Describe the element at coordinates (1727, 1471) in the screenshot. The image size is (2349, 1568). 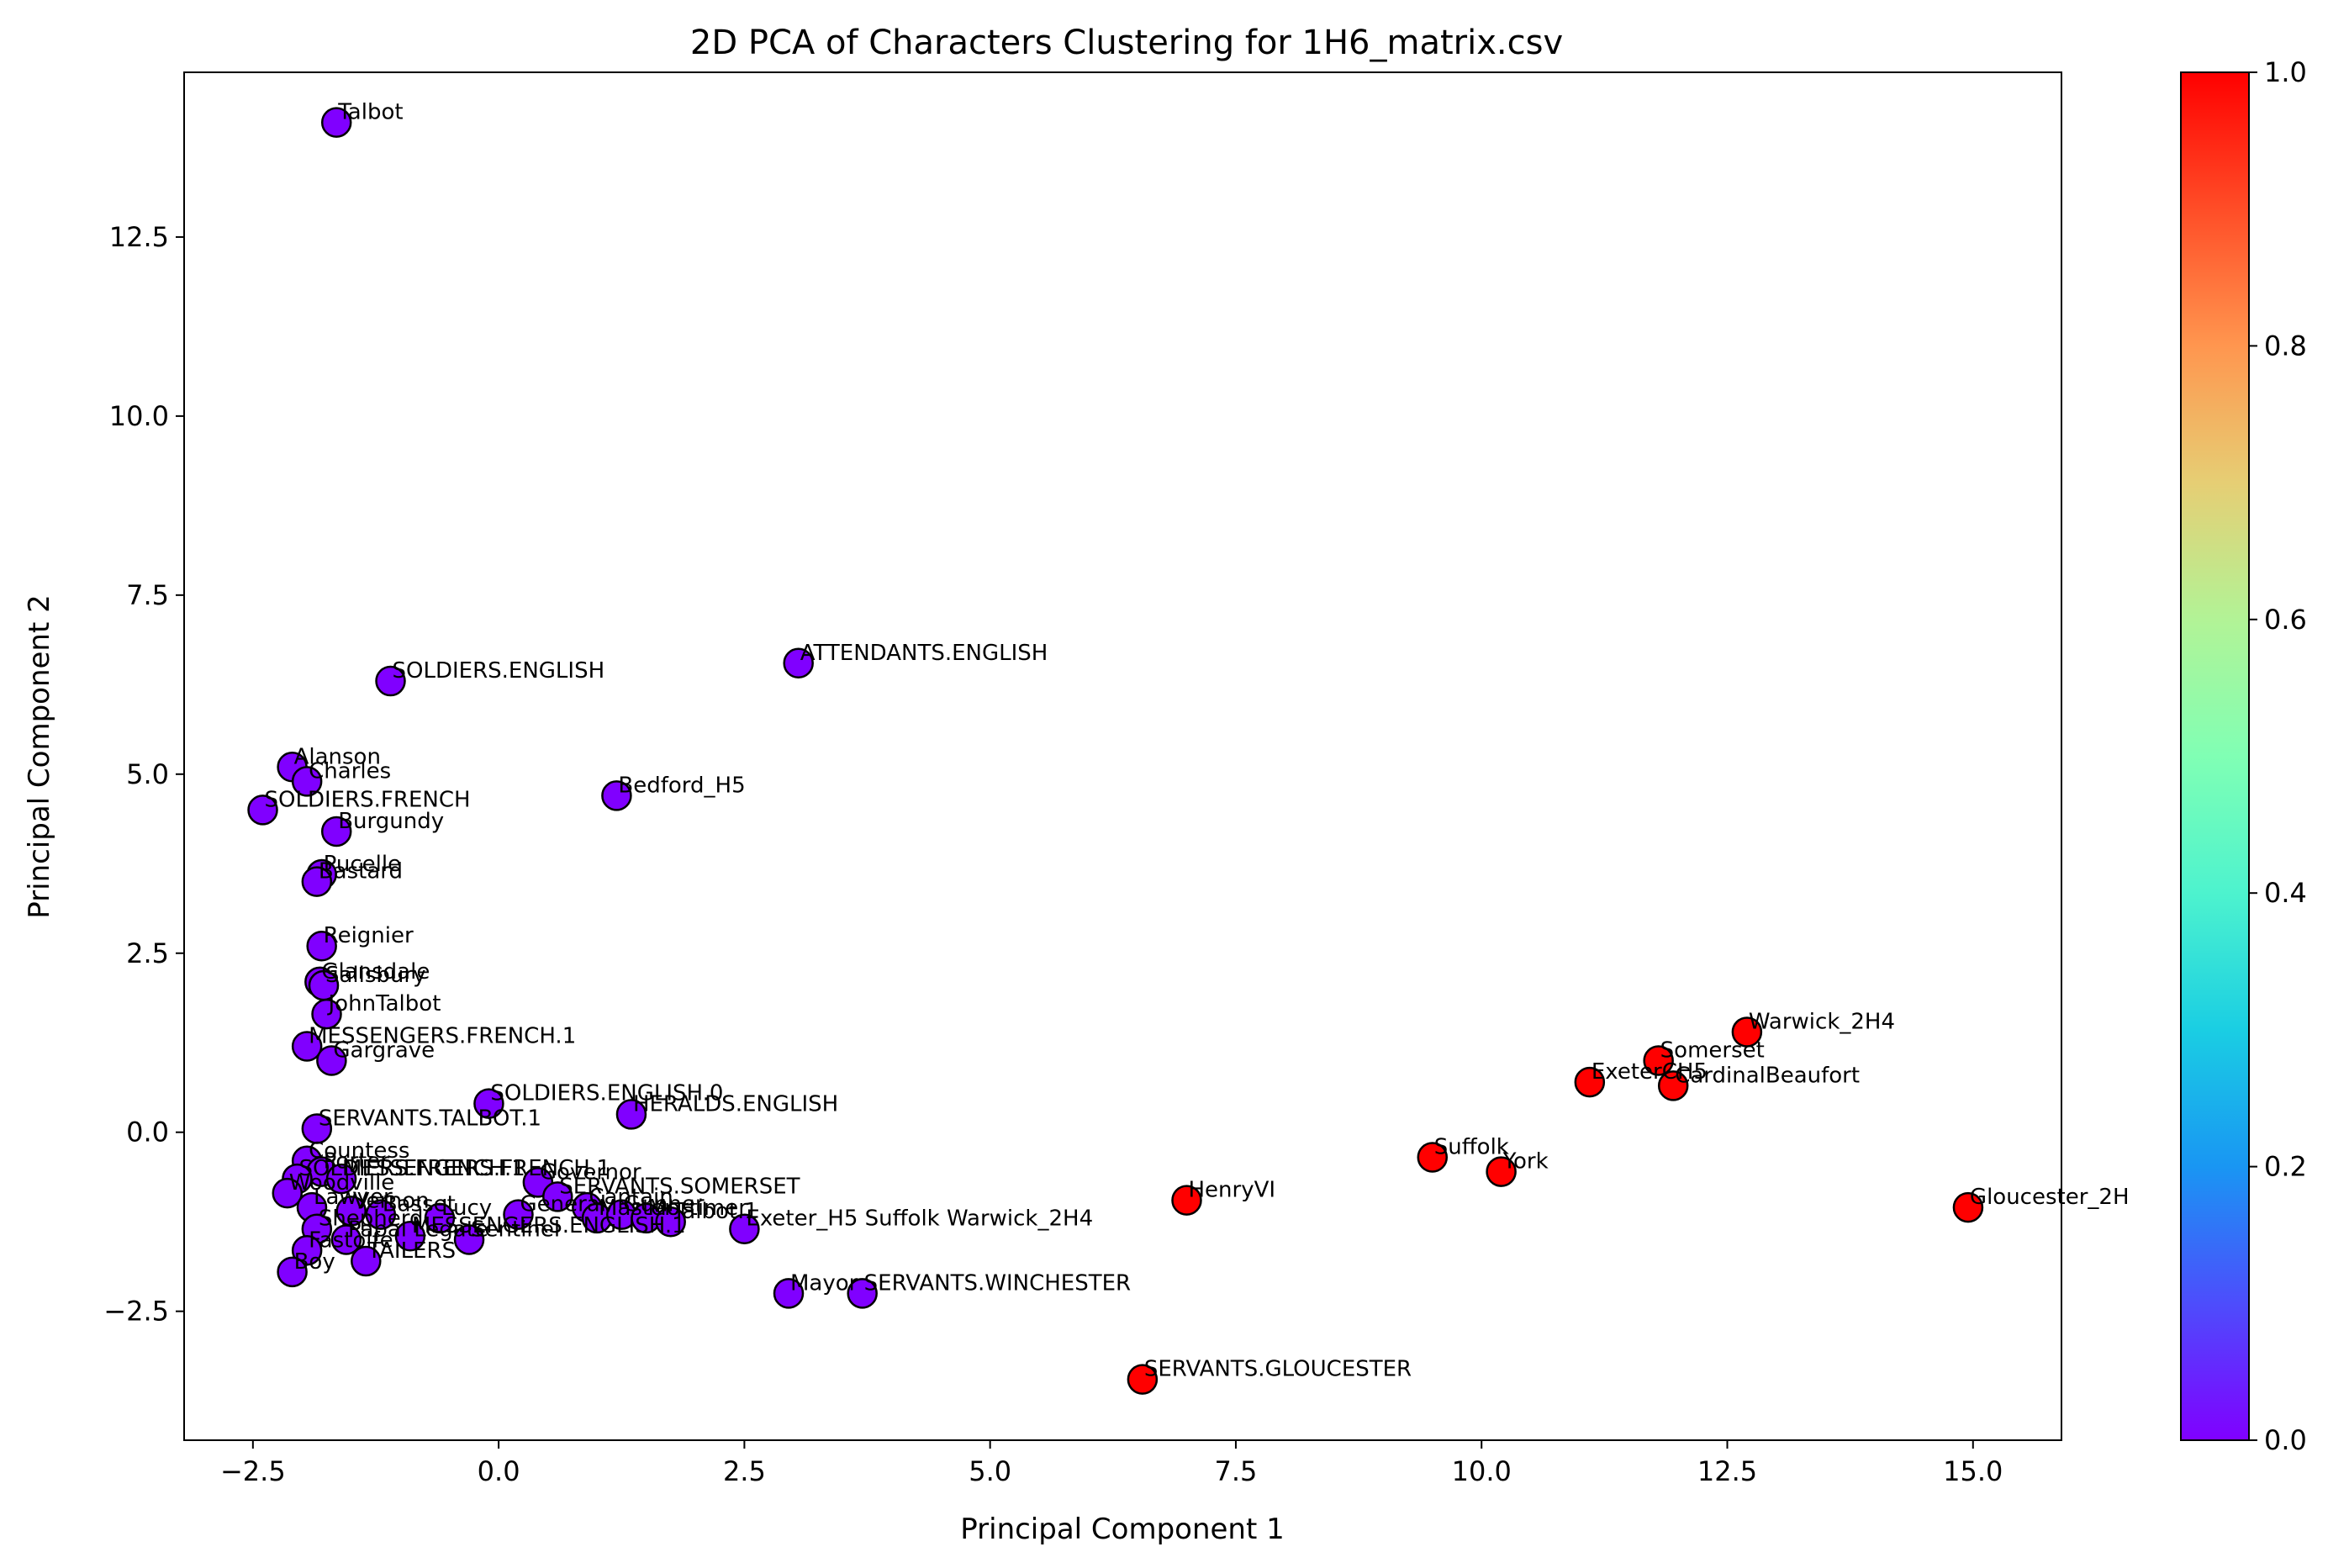
I see `x-tick-label: 12.5` at that location.